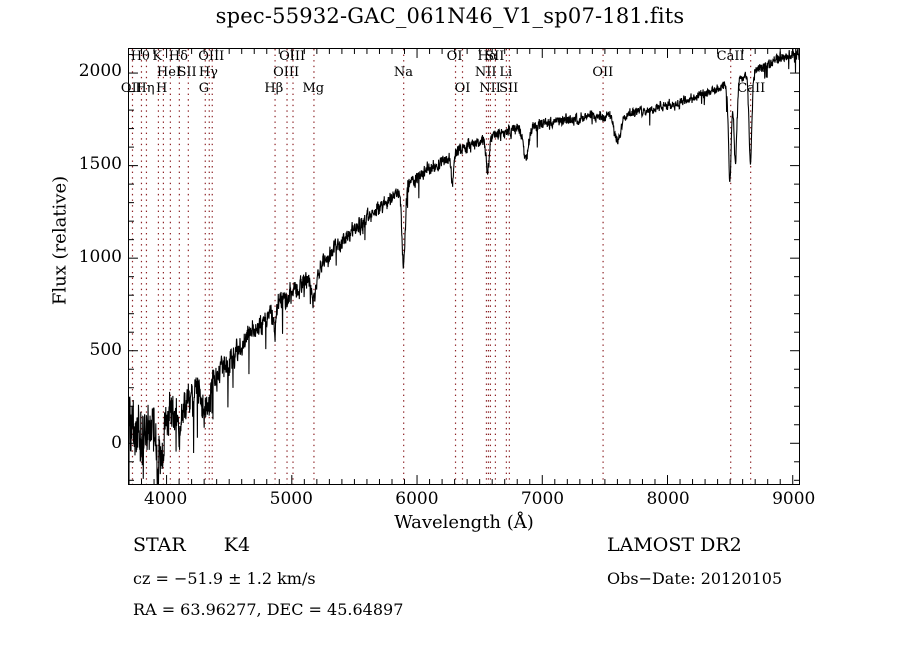 The height and width of the screenshot is (650, 900). Describe the element at coordinates (464, 522) in the screenshot. I see `x-axis-label: Wavelength (Å)` at that location.